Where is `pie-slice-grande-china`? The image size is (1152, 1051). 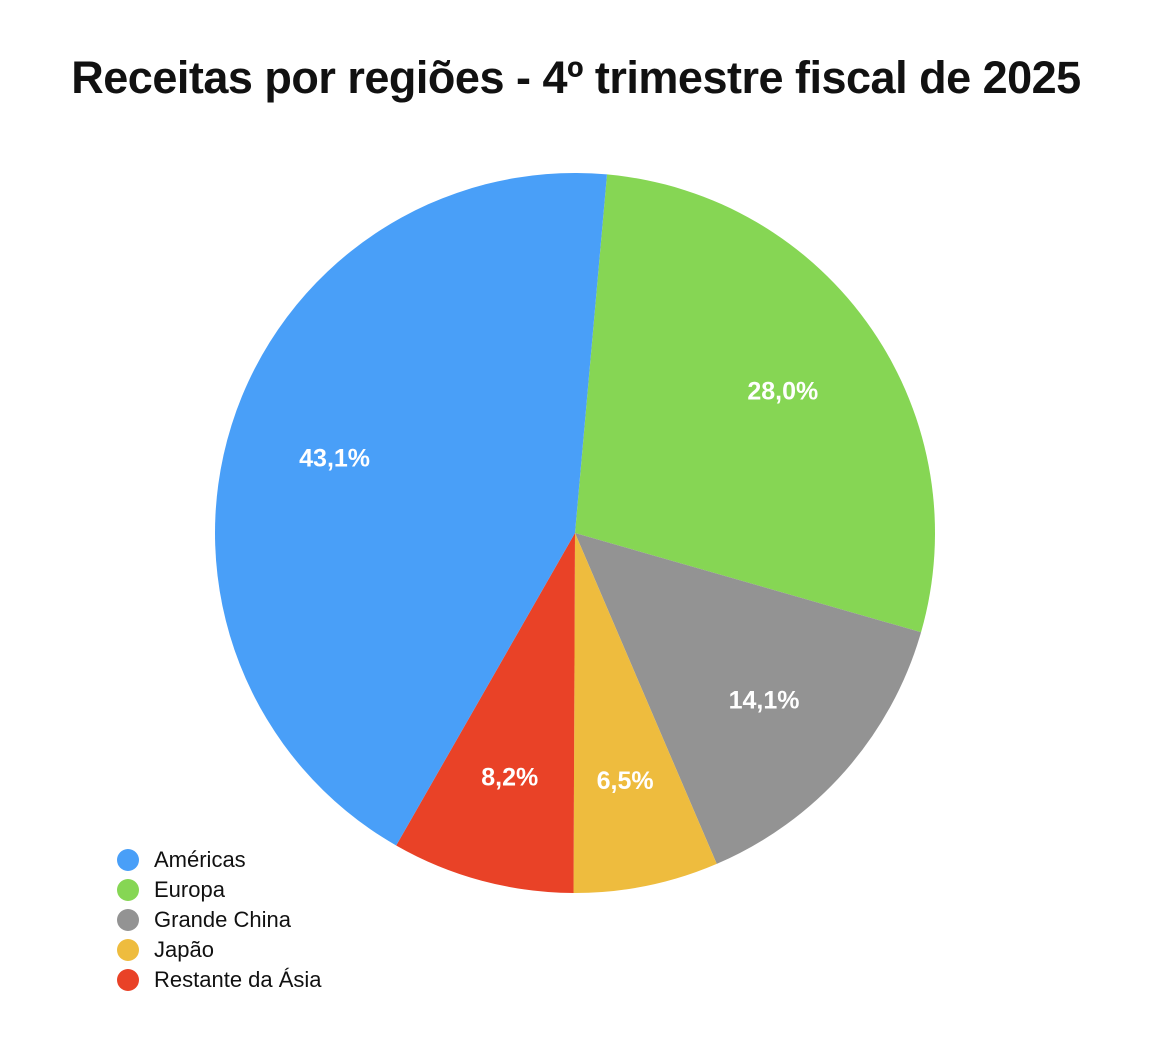 pie-slice-grande-china is located at coordinates (748, 698).